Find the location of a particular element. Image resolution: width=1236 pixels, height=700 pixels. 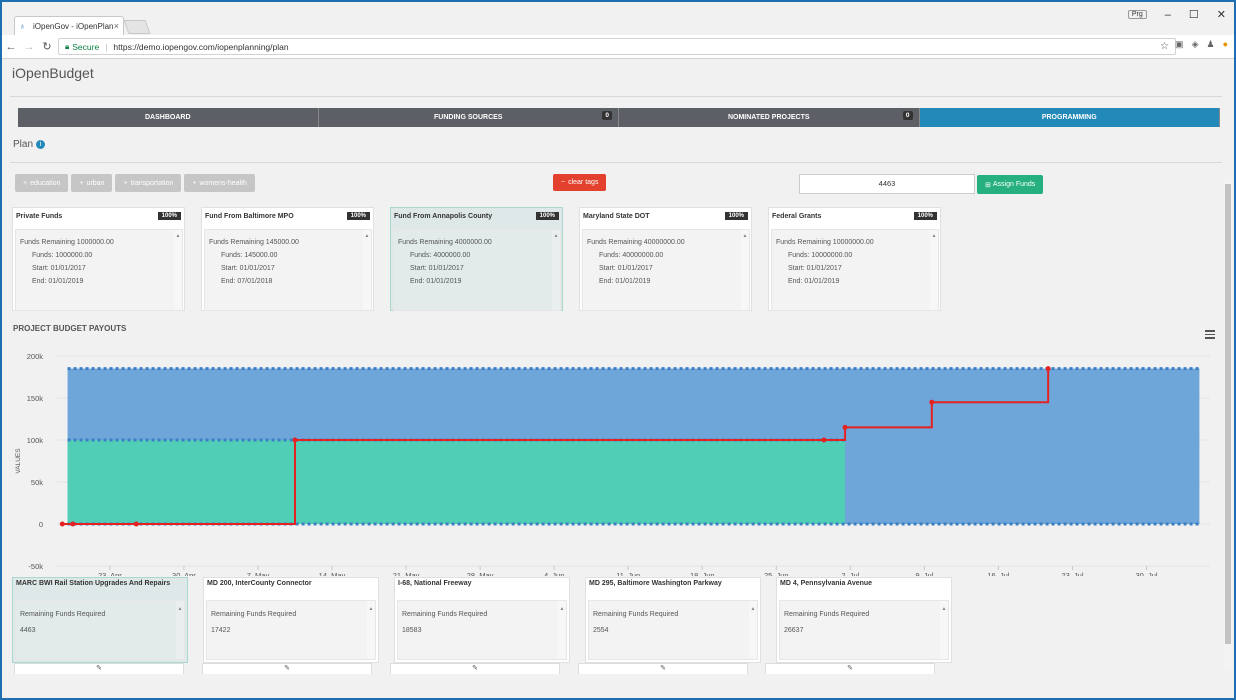

maximize-icon: ☐ is located at coordinates (1193, 15).